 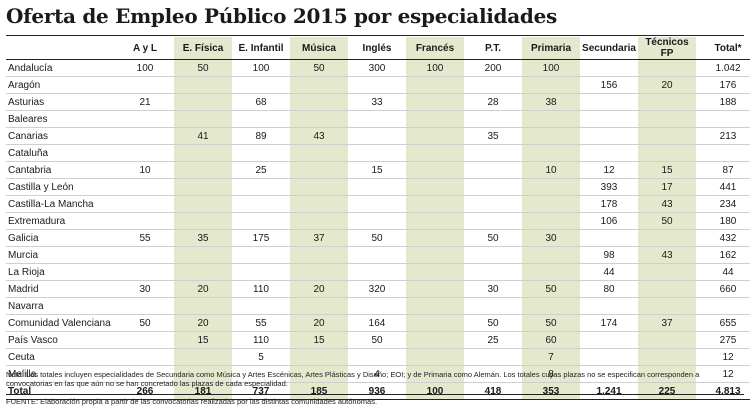 What do you see at coordinates (377, 102) in the screenshot?
I see `value-cell: 33` at bounding box center [377, 102].